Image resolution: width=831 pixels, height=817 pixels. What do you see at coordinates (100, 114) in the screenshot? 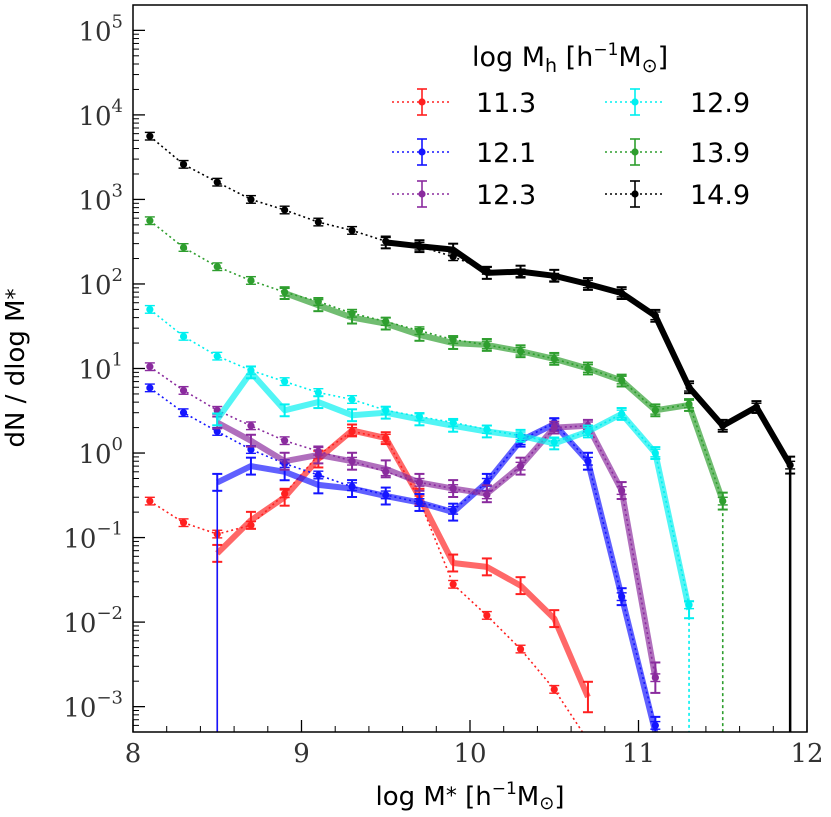
I see `y-tick-label: 10⁴` at bounding box center [100, 114].